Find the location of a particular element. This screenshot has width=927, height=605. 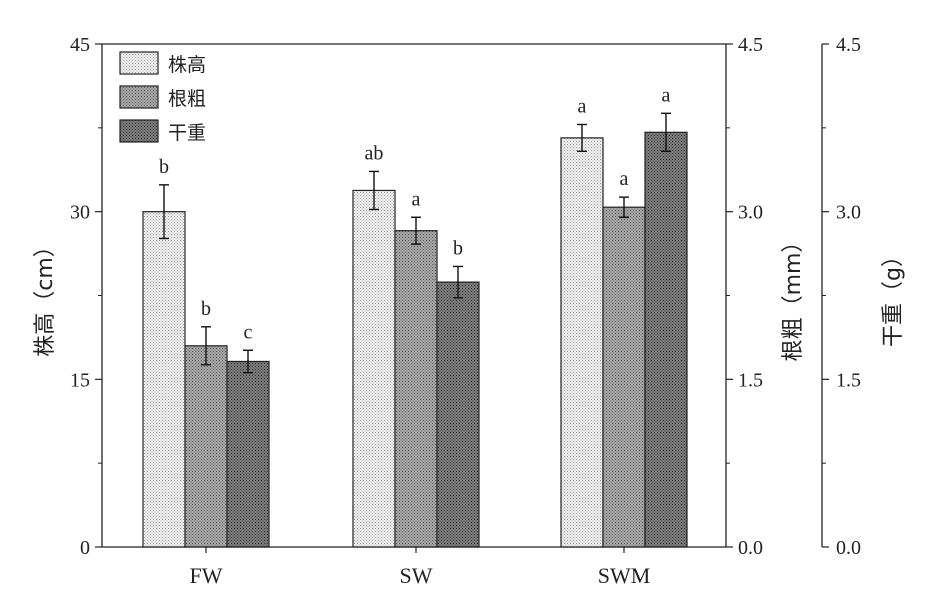

right1-tick-label: 4.5 is located at coordinates (750, 45).